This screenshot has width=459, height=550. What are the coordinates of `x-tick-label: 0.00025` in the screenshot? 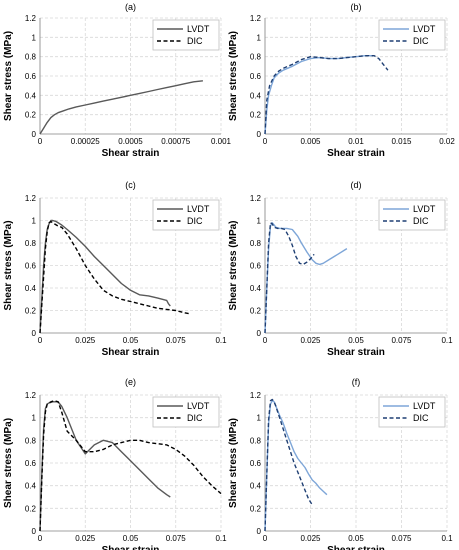 It's located at (85, 141).